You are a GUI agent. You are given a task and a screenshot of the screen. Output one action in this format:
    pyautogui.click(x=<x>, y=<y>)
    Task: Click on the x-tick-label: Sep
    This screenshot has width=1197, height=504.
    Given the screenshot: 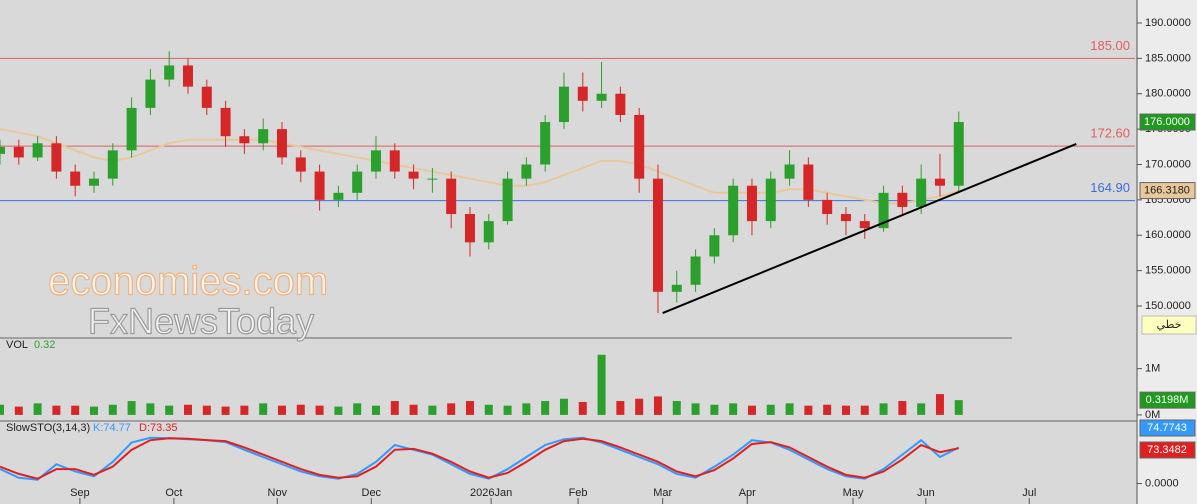 What is the action you would take?
    pyautogui.click(x=80, y=493)
    